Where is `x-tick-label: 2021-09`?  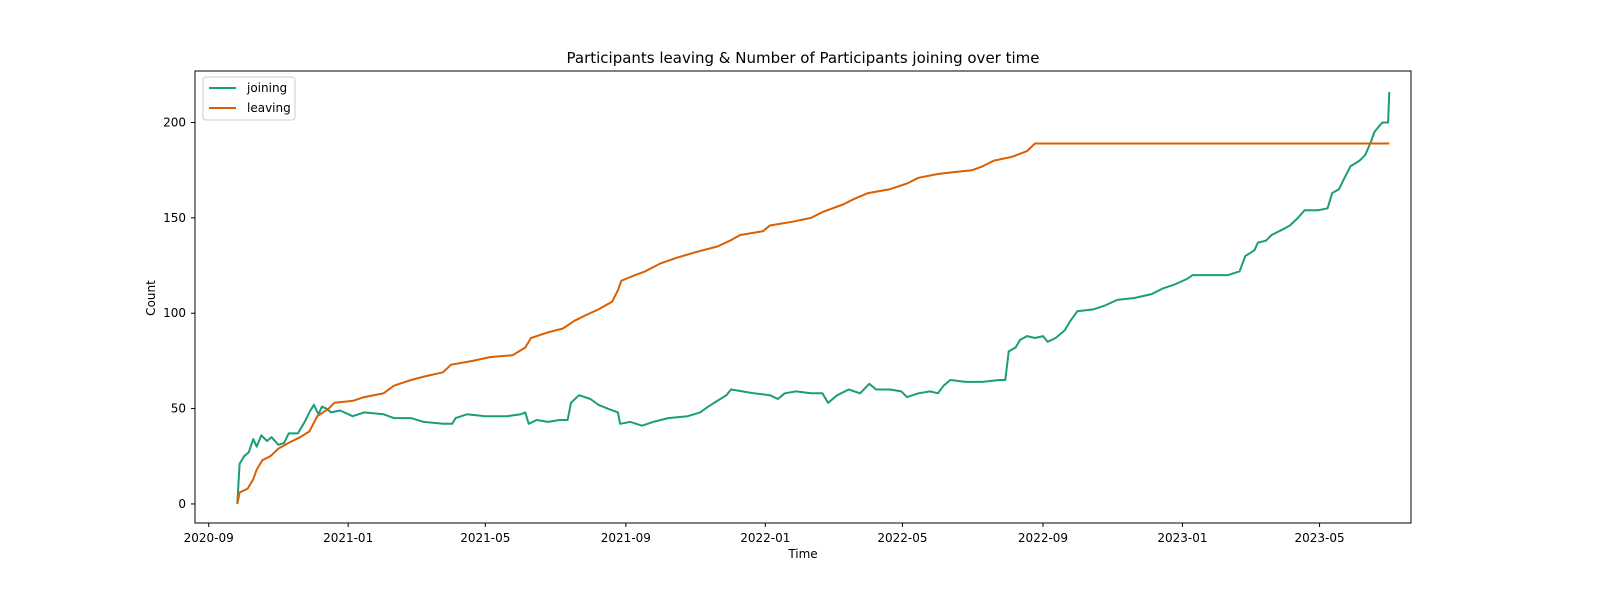
x-tick-label: 2021-09 is located at coordinates (626, 538).